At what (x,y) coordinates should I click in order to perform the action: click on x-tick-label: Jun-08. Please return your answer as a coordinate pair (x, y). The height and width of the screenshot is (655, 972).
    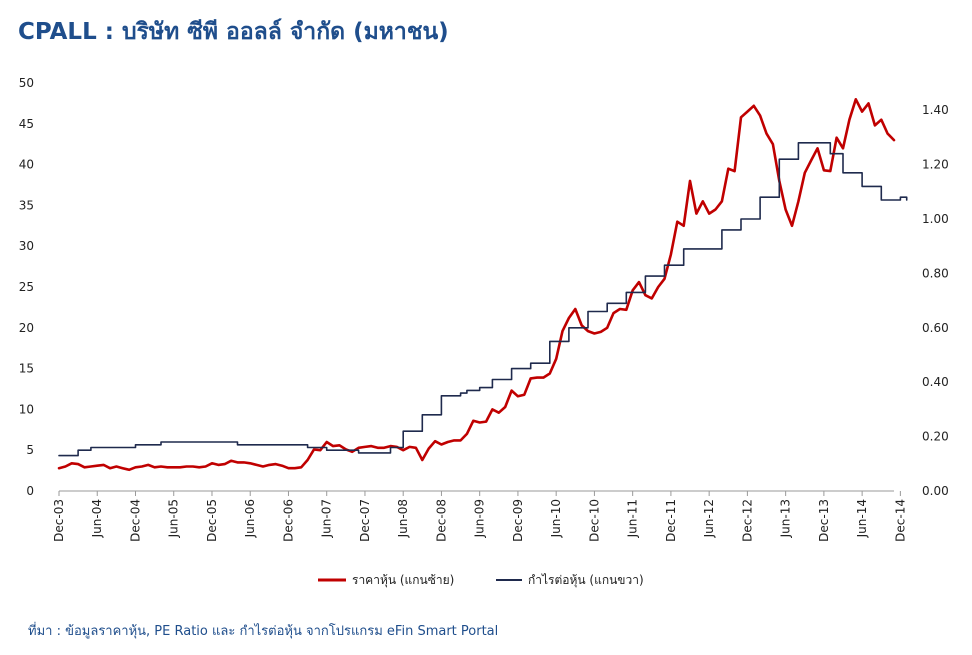
    Looking at the image, I should click on (403, 518).